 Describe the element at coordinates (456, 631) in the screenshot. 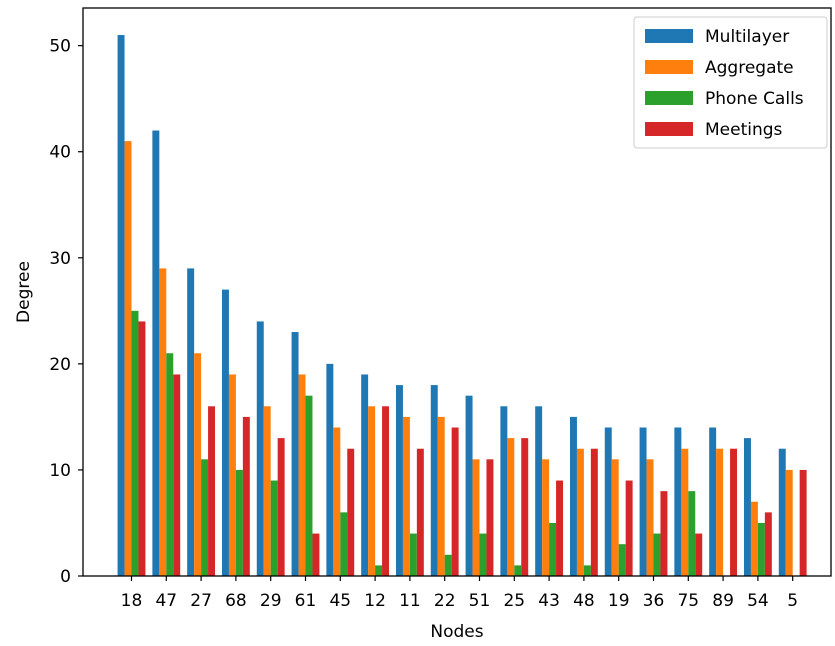

I see `x-axis-label: Nodes` at that location.